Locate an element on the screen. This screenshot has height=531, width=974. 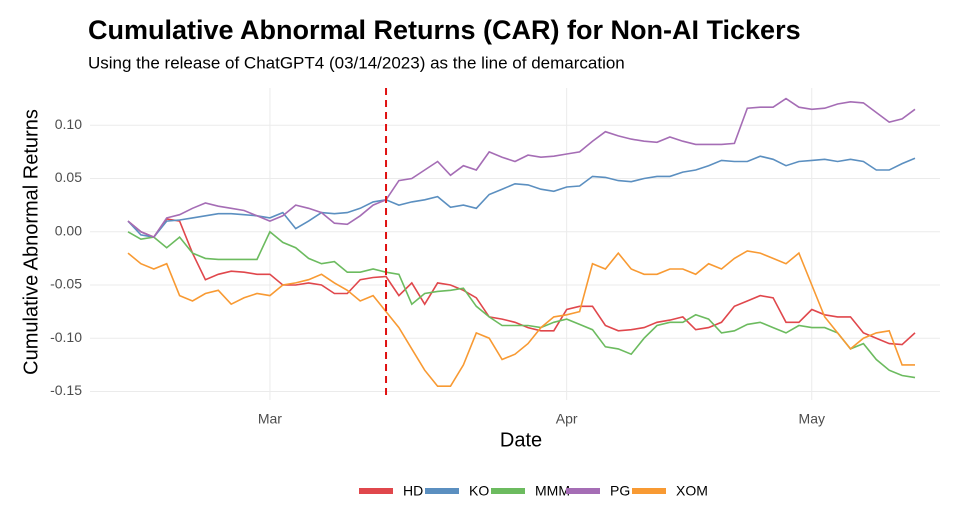
y-tick-label: -0.15 is located at coordinates (66, 390).